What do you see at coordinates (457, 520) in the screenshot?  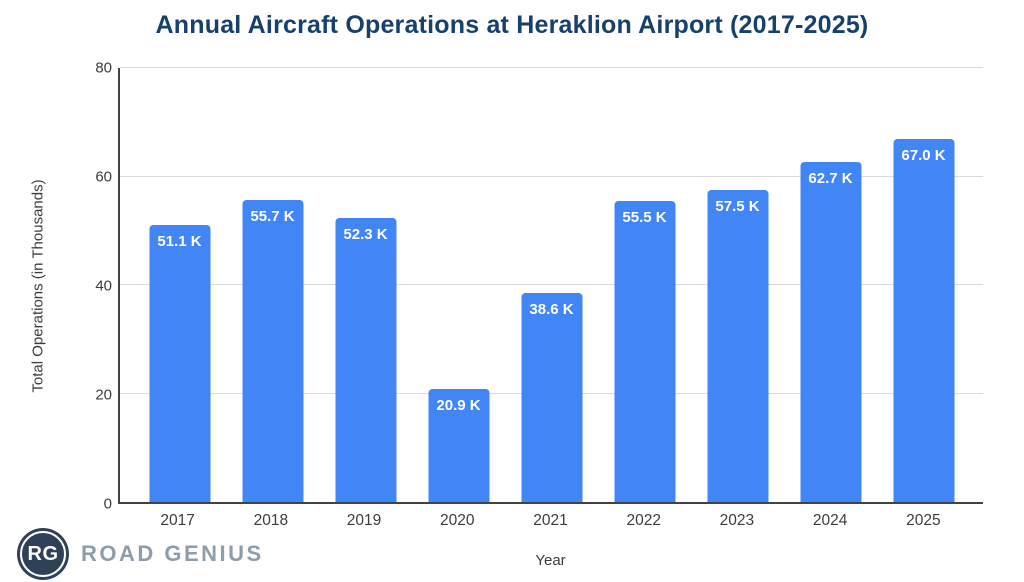 I see `x-tick-label-2020: 2020` at bounding box center [457, 520].